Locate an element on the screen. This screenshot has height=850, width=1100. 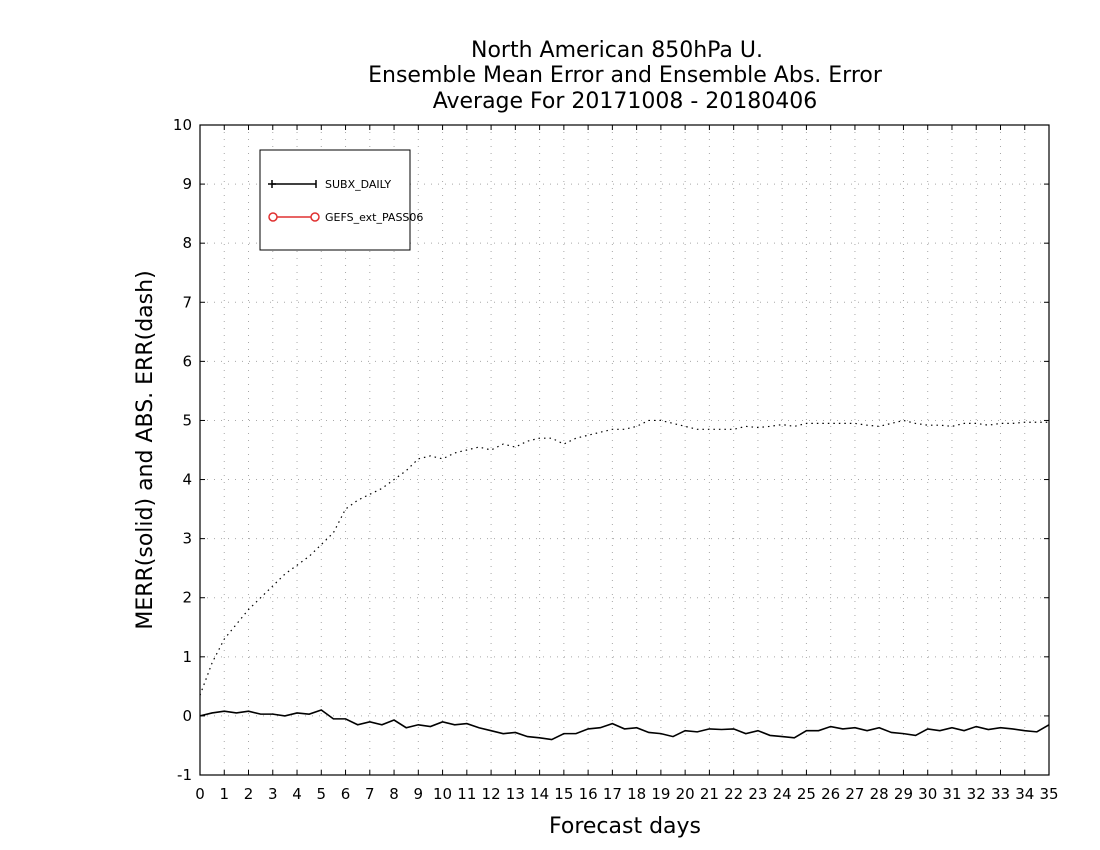
x-tick-label: 3 is located at coordinates (273, 794).